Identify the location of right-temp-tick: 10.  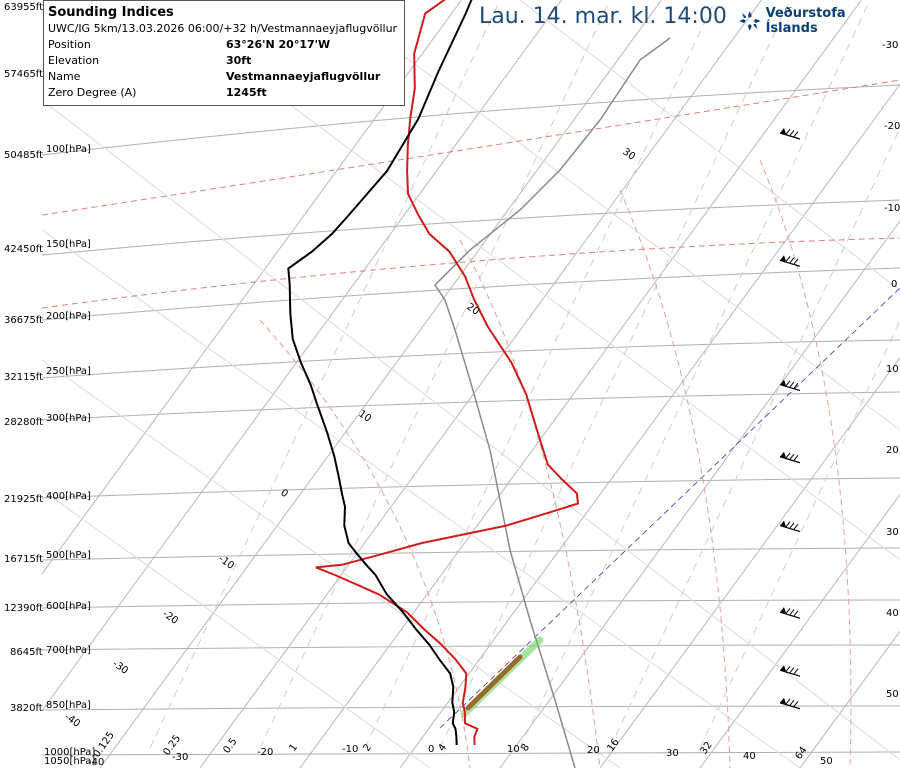
(892, 369).